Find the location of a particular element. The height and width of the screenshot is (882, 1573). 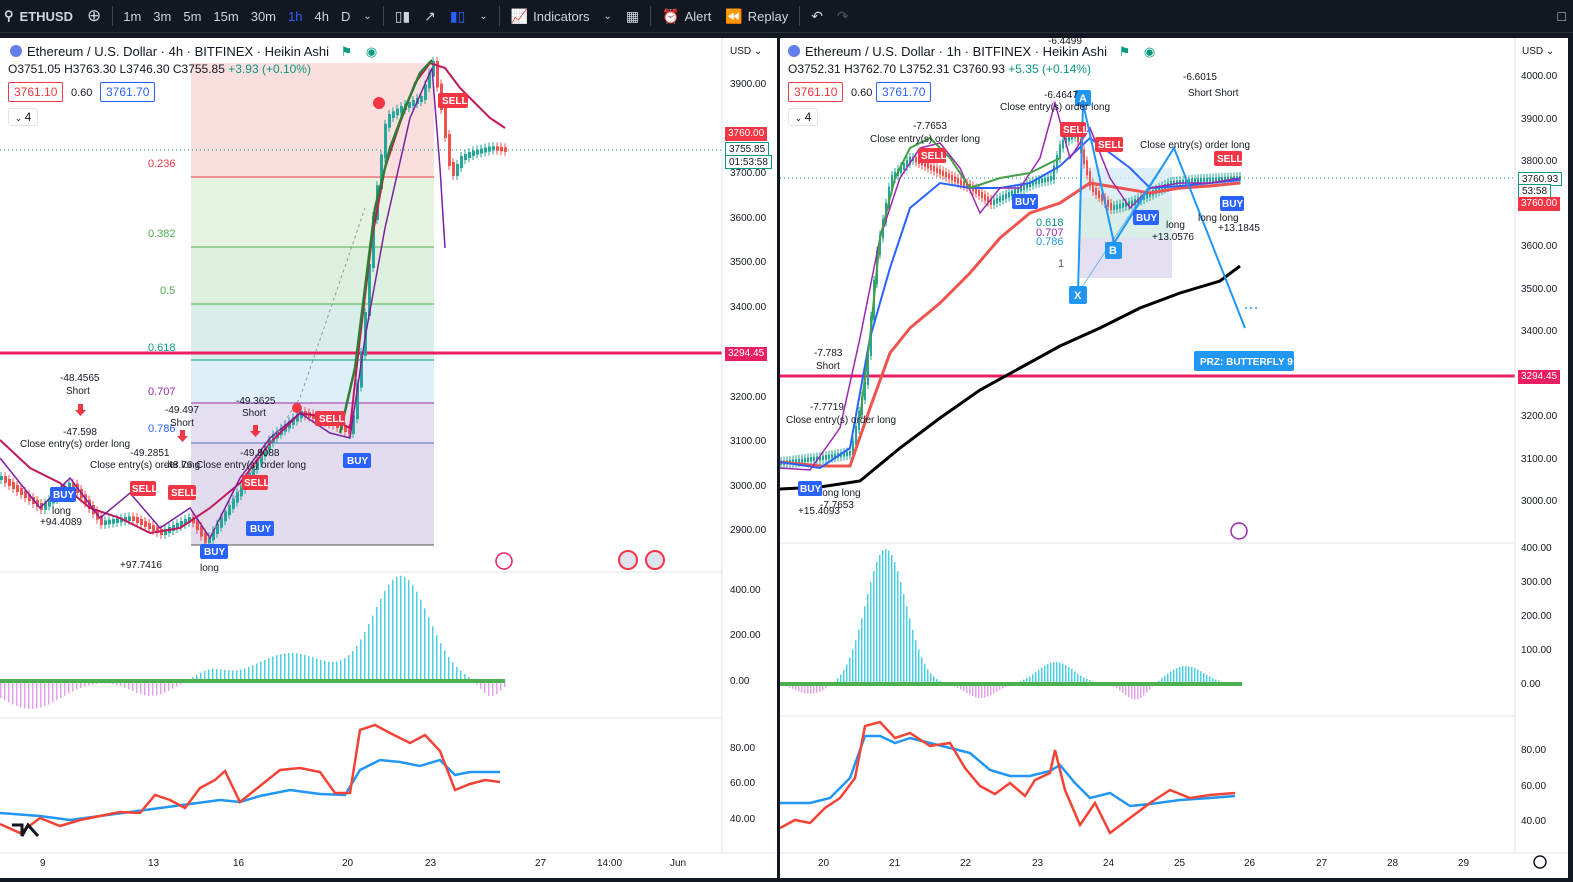

tf-30m: 30m is located at coordinates (263, 16).